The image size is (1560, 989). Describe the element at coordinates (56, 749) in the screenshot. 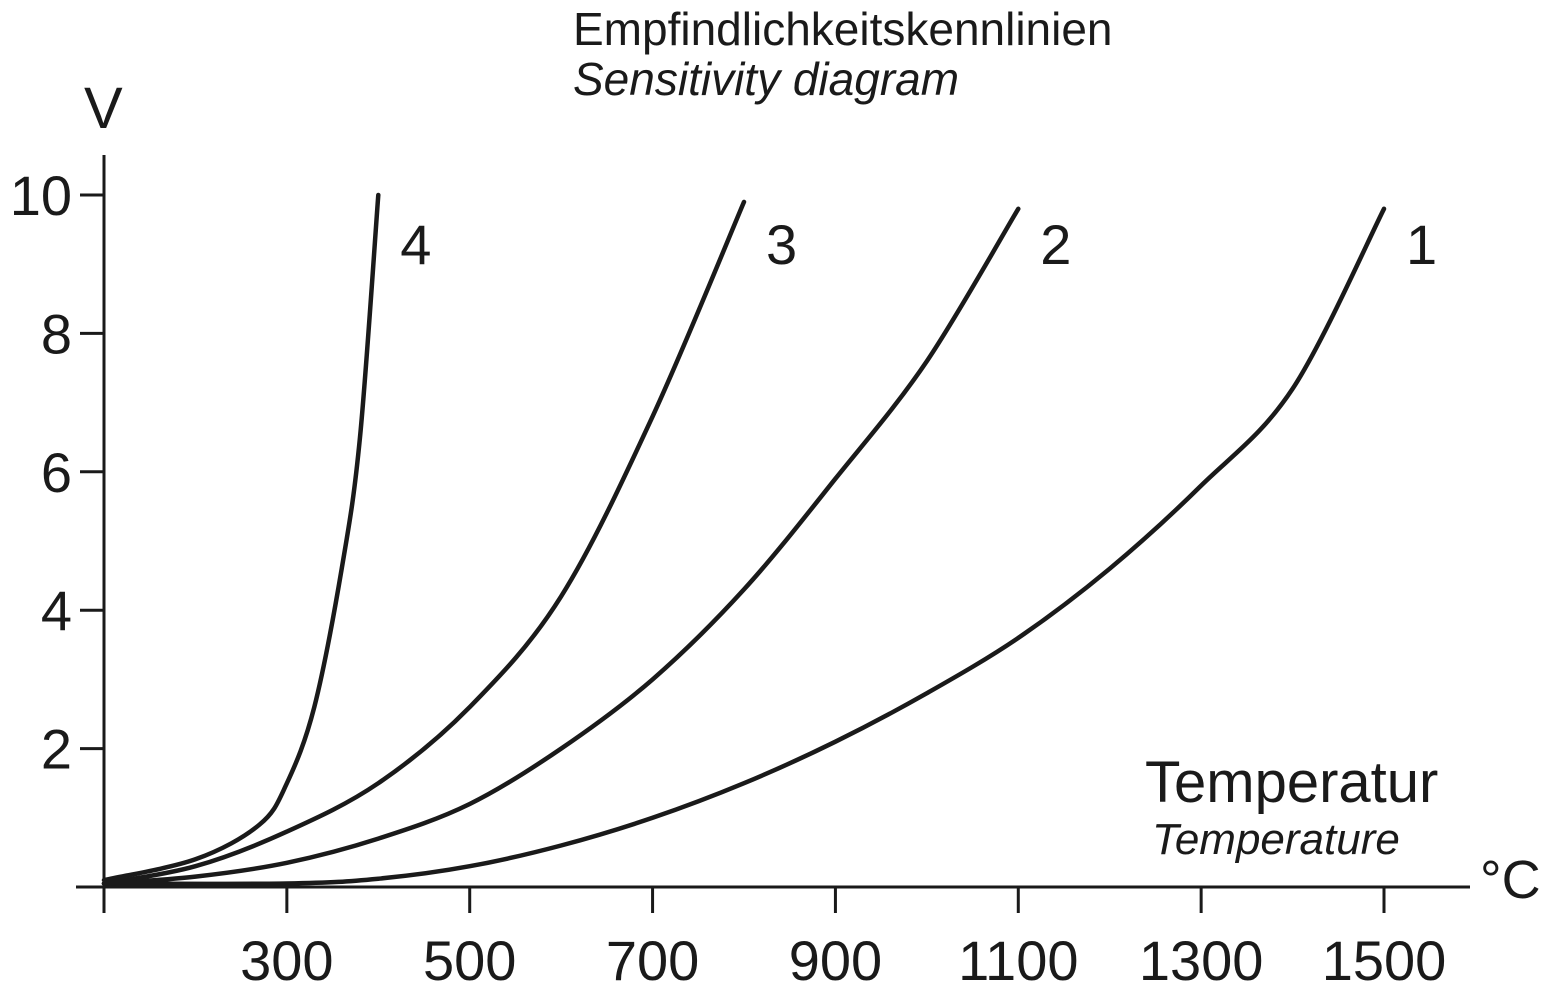

I see `y-tick-label: 2` at that location.